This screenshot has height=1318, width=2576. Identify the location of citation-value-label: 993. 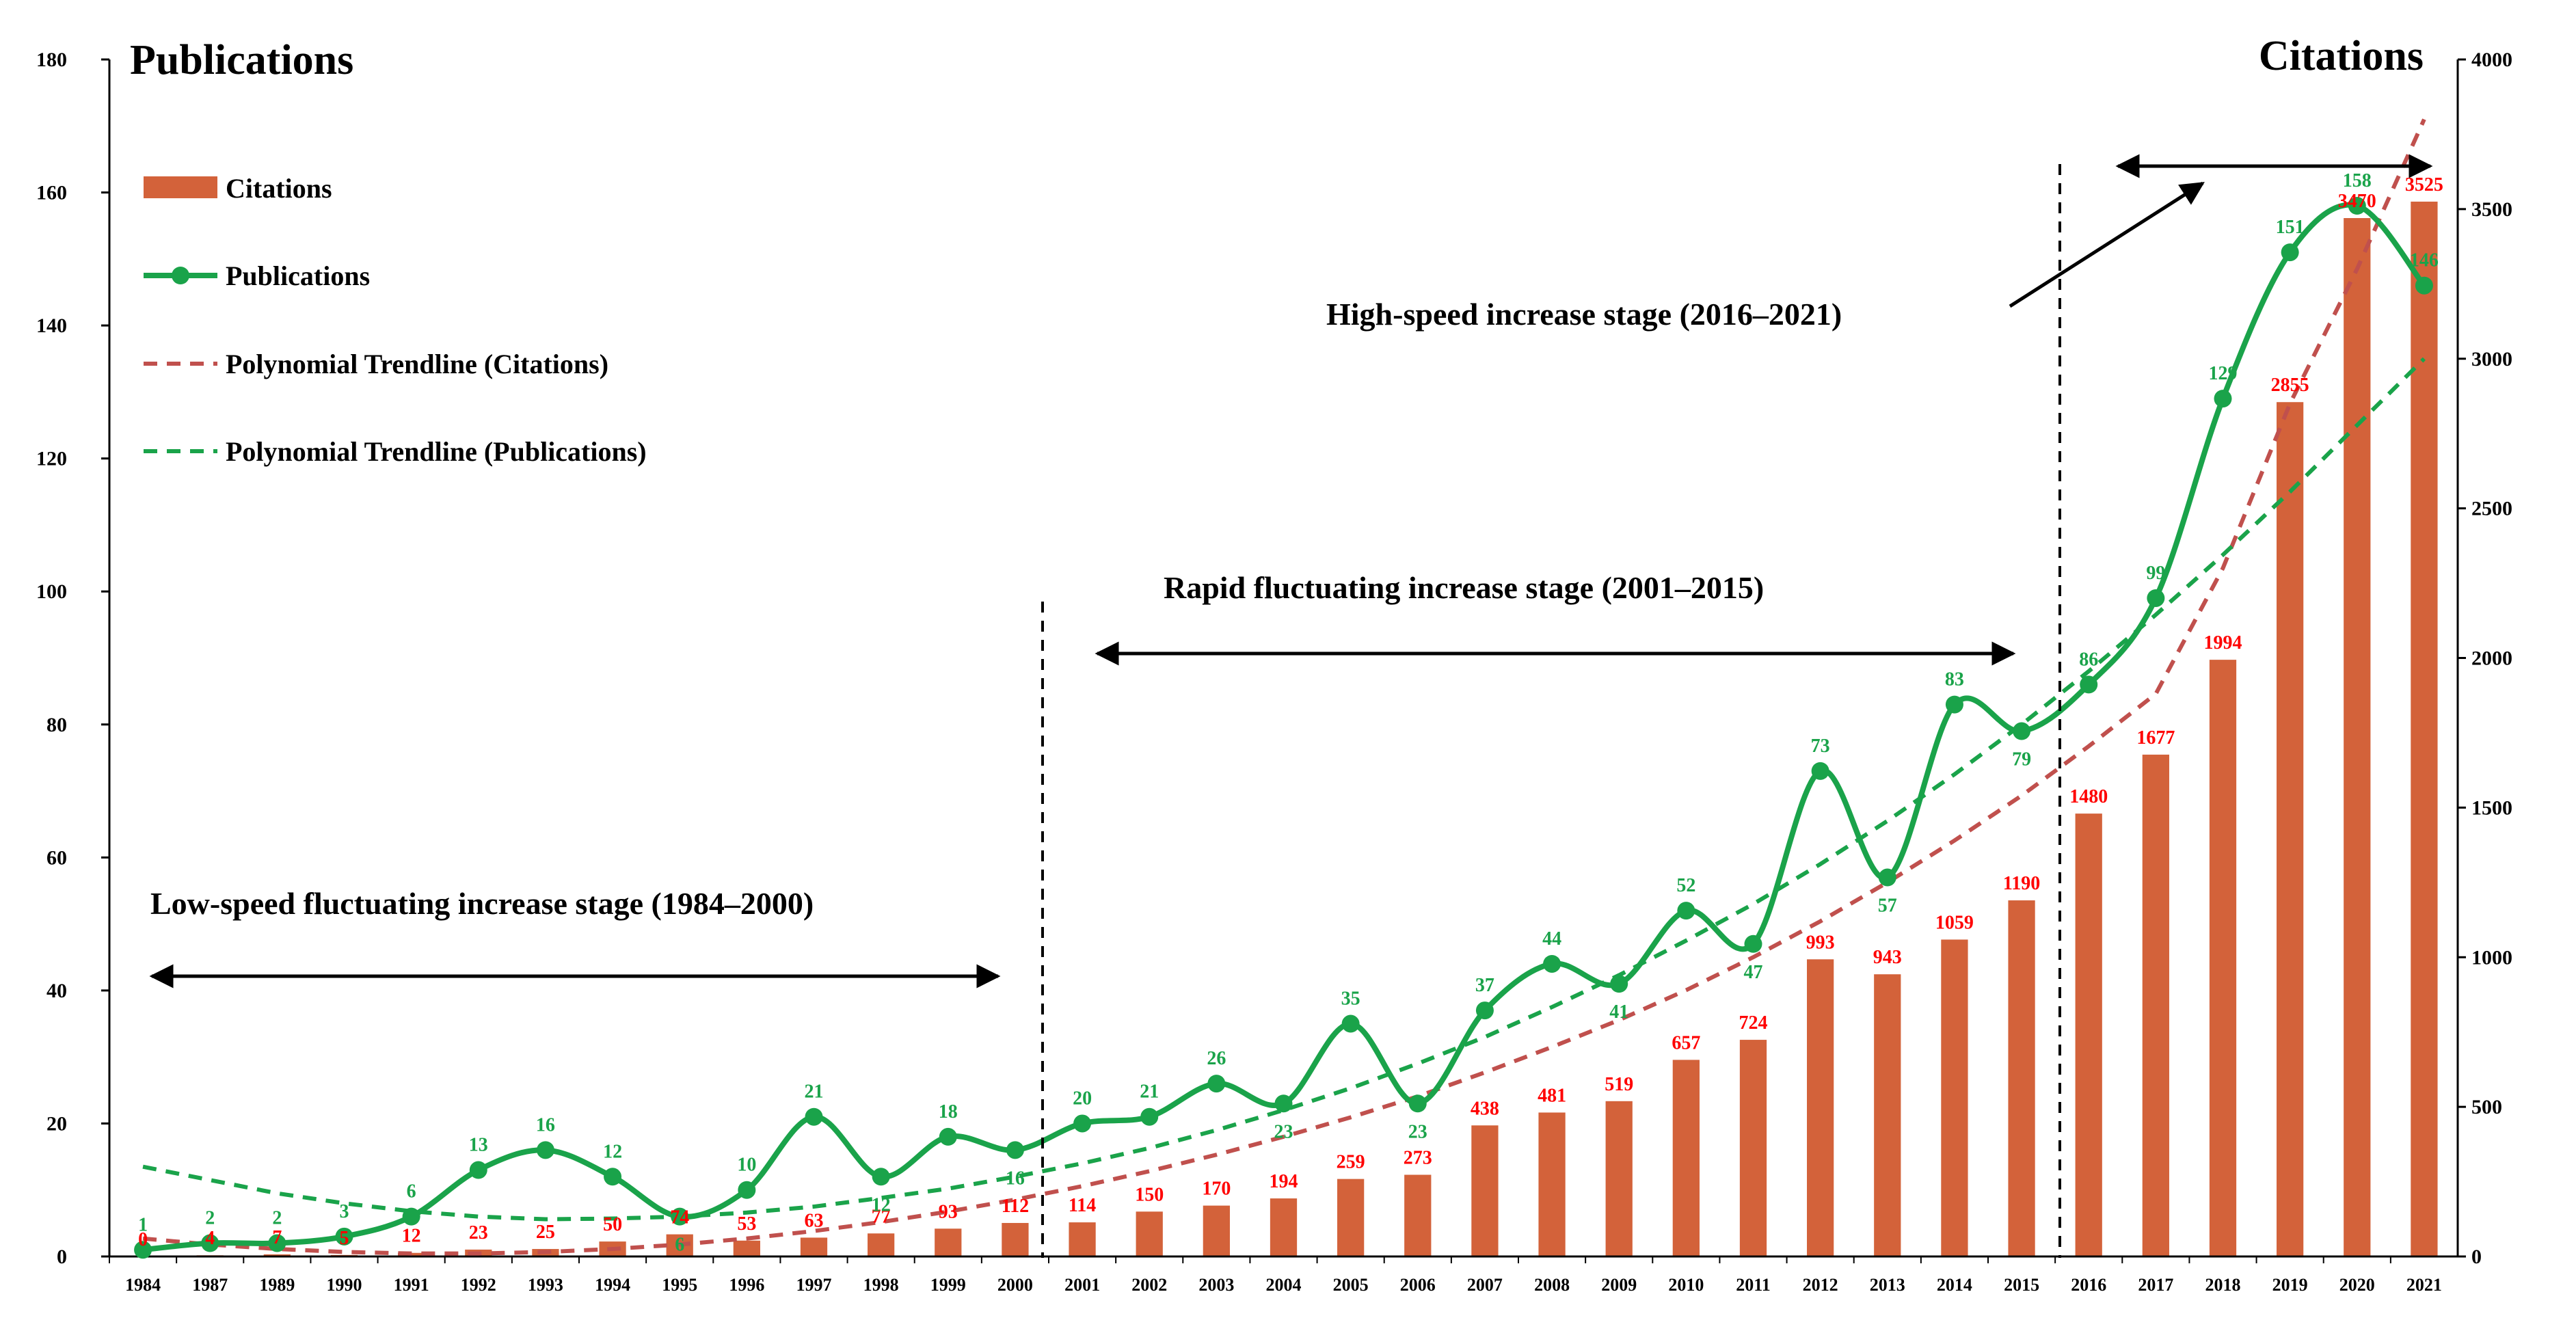
(1820, 942).